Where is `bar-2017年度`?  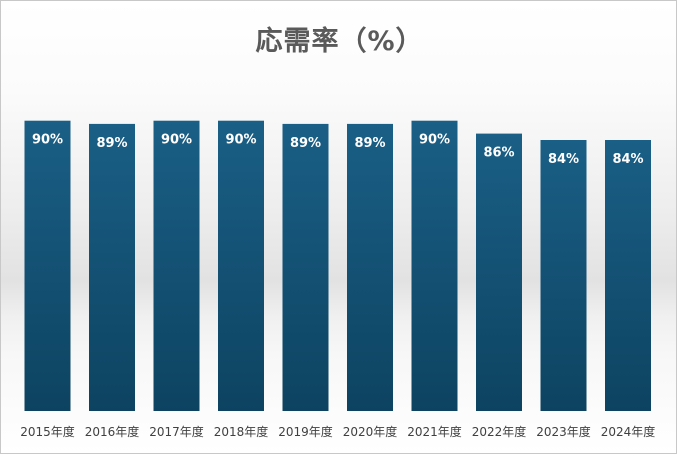 bar-2017年度 is located at coordinates (176, 265).